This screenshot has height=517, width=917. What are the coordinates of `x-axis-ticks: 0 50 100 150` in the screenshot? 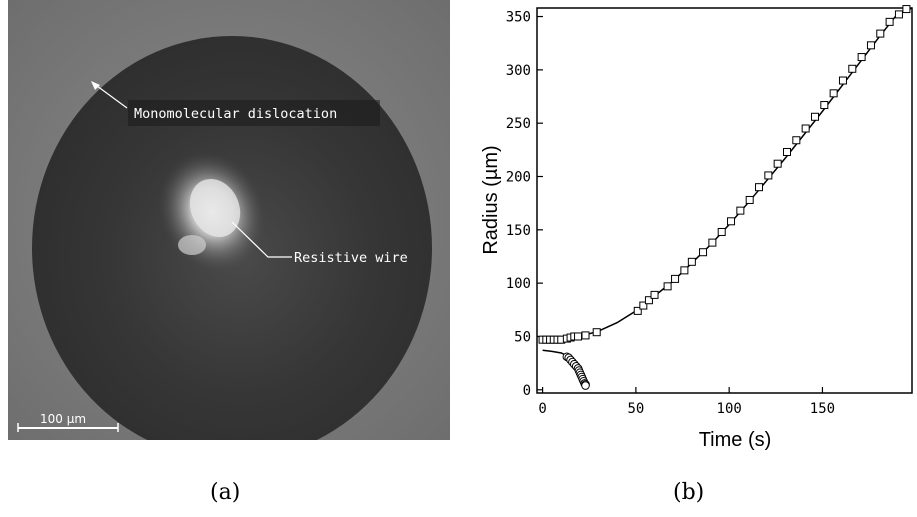 It's located at (686, 402).